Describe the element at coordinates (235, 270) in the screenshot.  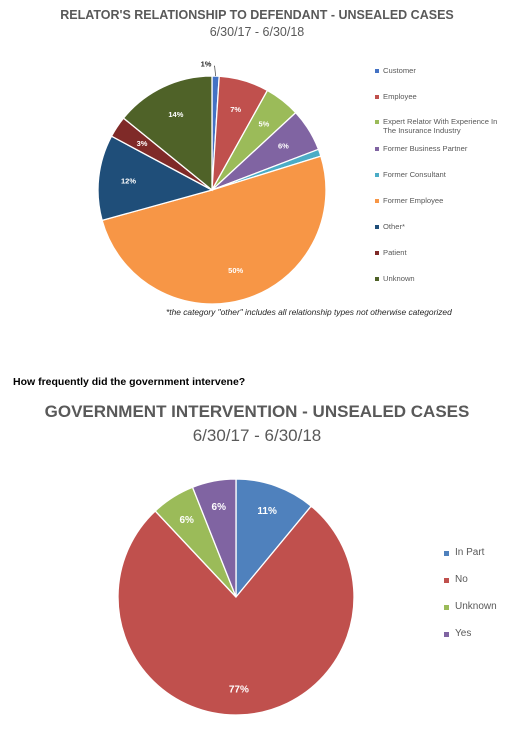
I see `pie1-label-former-employee: 50%` at that location.